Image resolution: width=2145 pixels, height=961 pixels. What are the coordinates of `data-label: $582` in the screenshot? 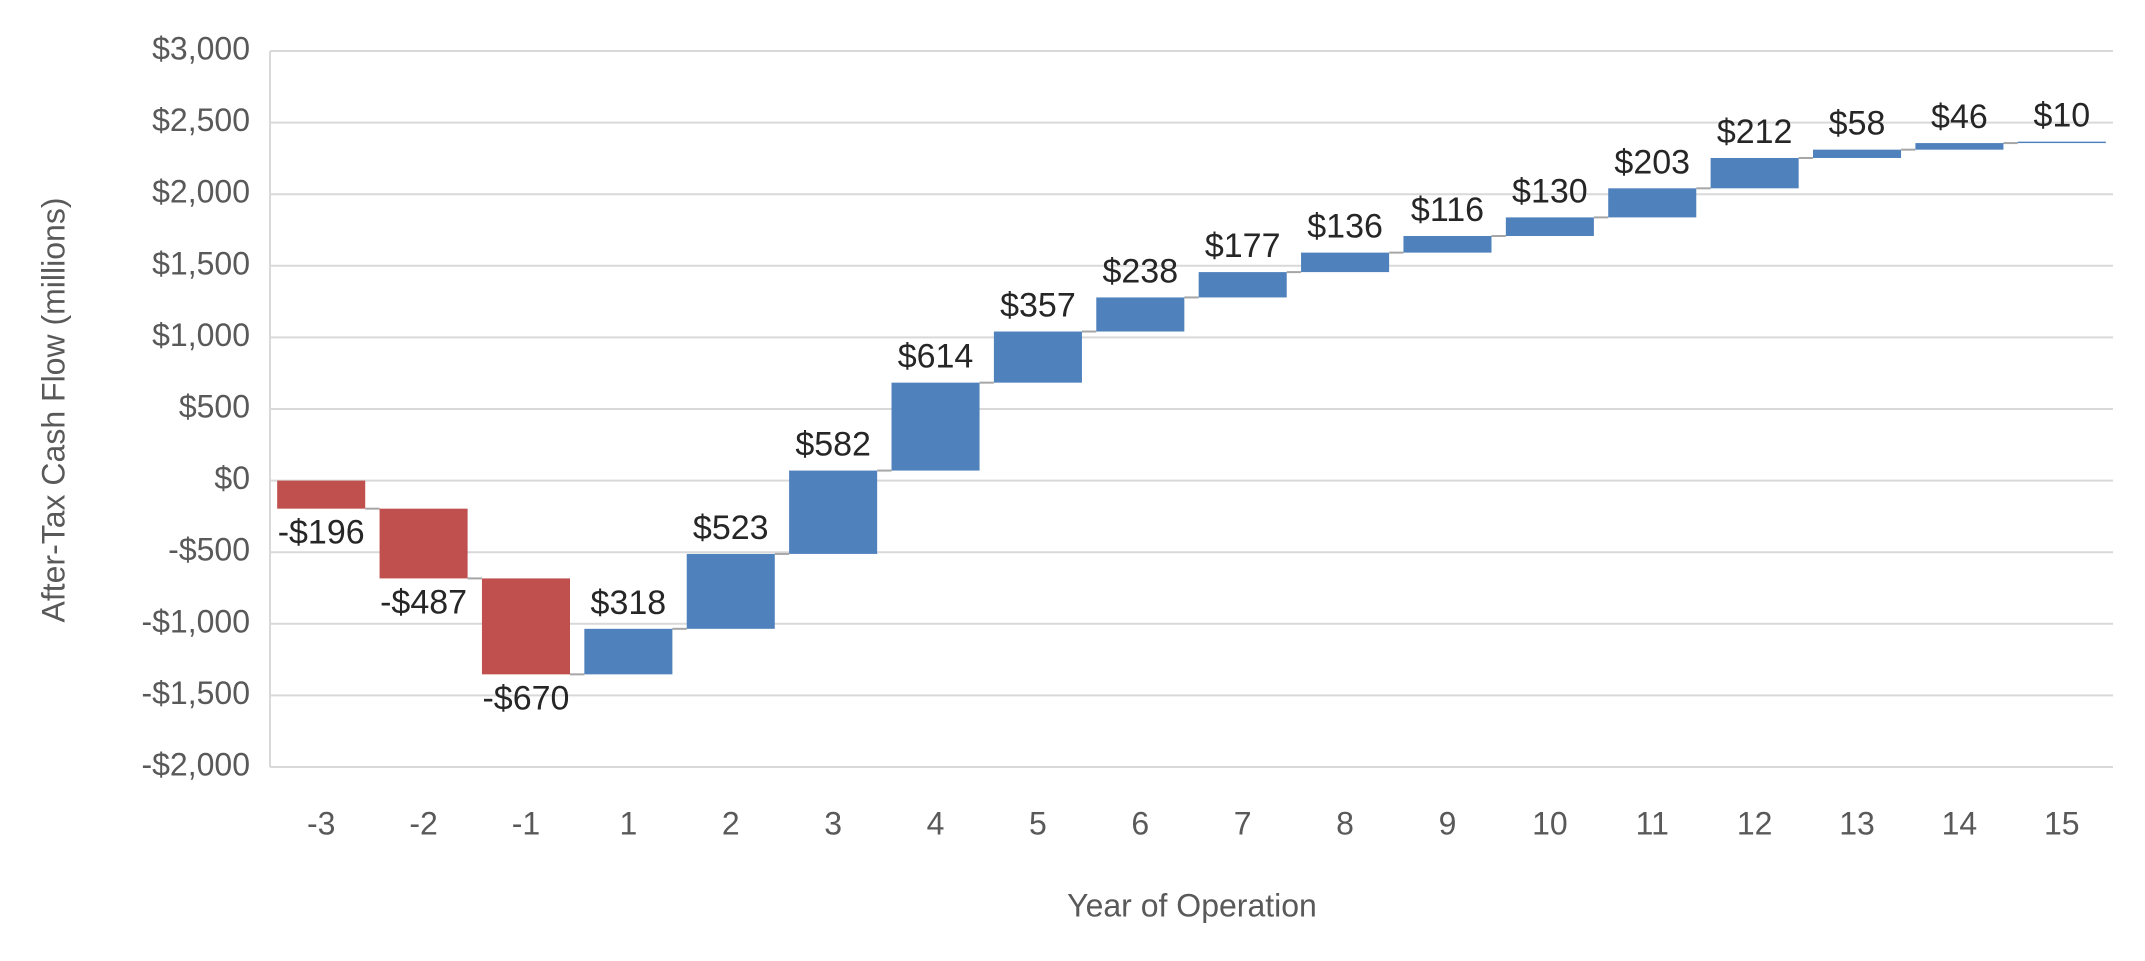 It's located at (833, 445).